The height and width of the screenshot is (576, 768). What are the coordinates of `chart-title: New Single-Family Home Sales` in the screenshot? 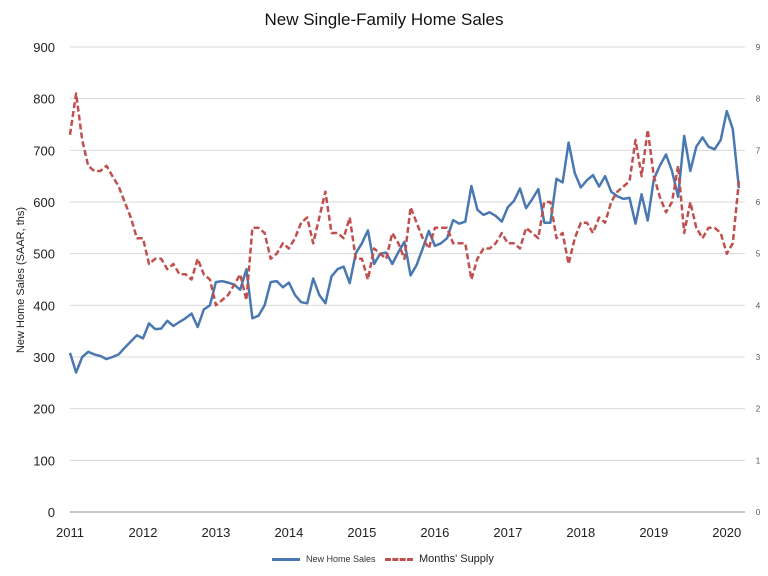 It's located at (384, 19).